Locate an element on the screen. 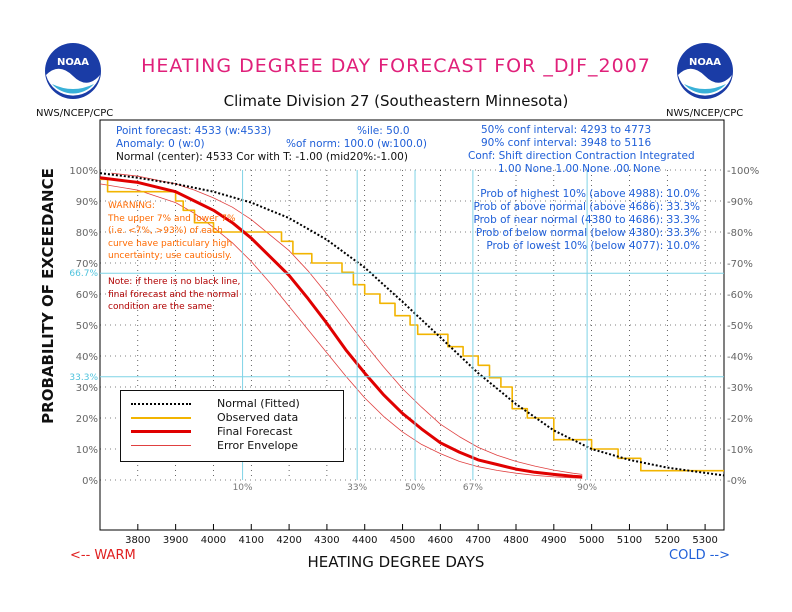 The height and width of the screenshot is (612, 792). y-tick-label-left: 50% is located at coordinates (87, 326).